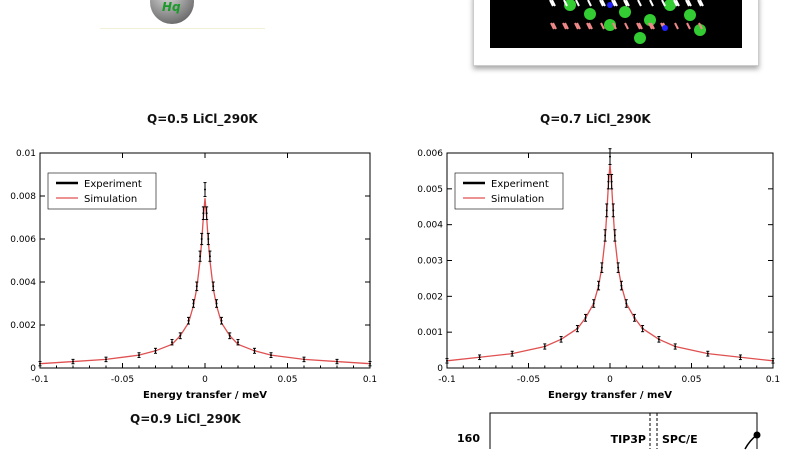 The height and width of the screenshot is (450, 800). Describe the element at coordinates (23, 326) in the screenshot. I see `y-tick-label: 0.002` at that location.